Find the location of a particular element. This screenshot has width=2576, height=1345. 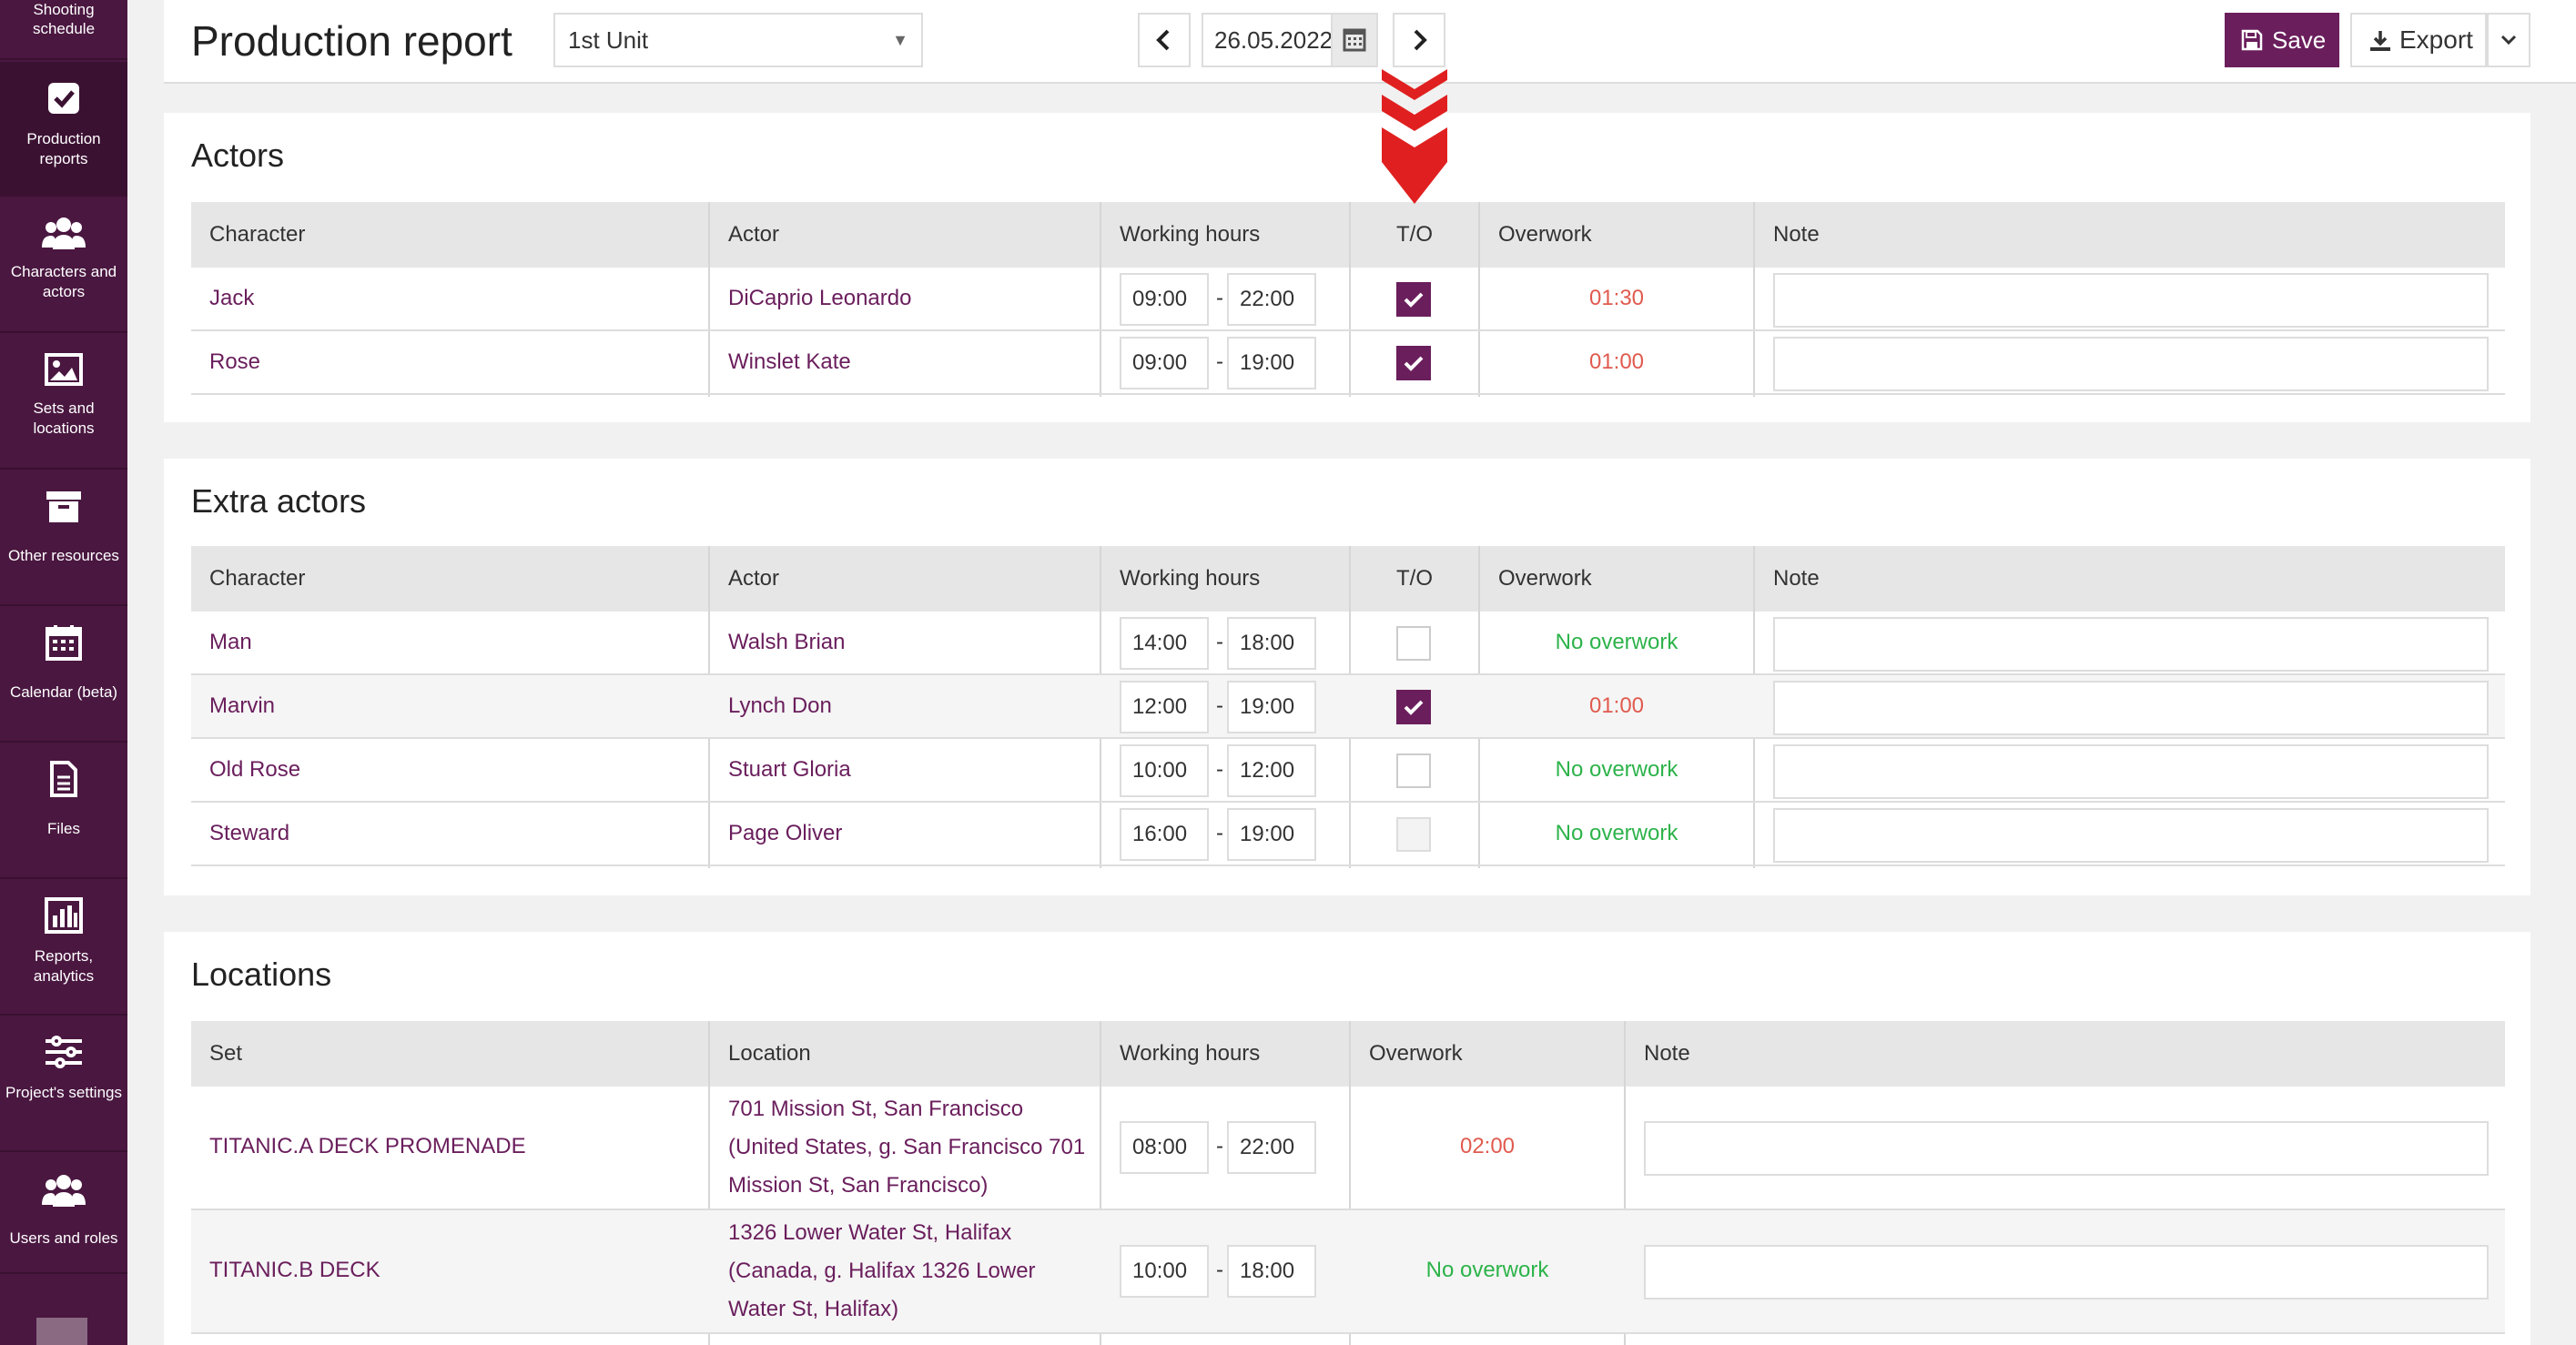

character-link: Jack is located at coordinates (232, 298).